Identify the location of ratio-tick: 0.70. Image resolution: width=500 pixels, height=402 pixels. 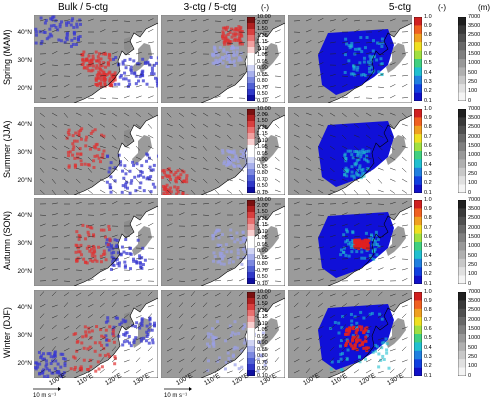
(262, 362).